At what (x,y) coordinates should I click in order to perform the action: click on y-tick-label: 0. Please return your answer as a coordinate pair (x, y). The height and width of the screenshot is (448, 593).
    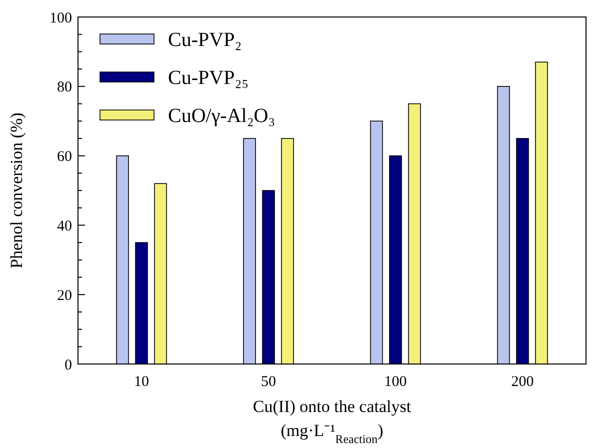
    Looking at the image, I should click on (68, 365).